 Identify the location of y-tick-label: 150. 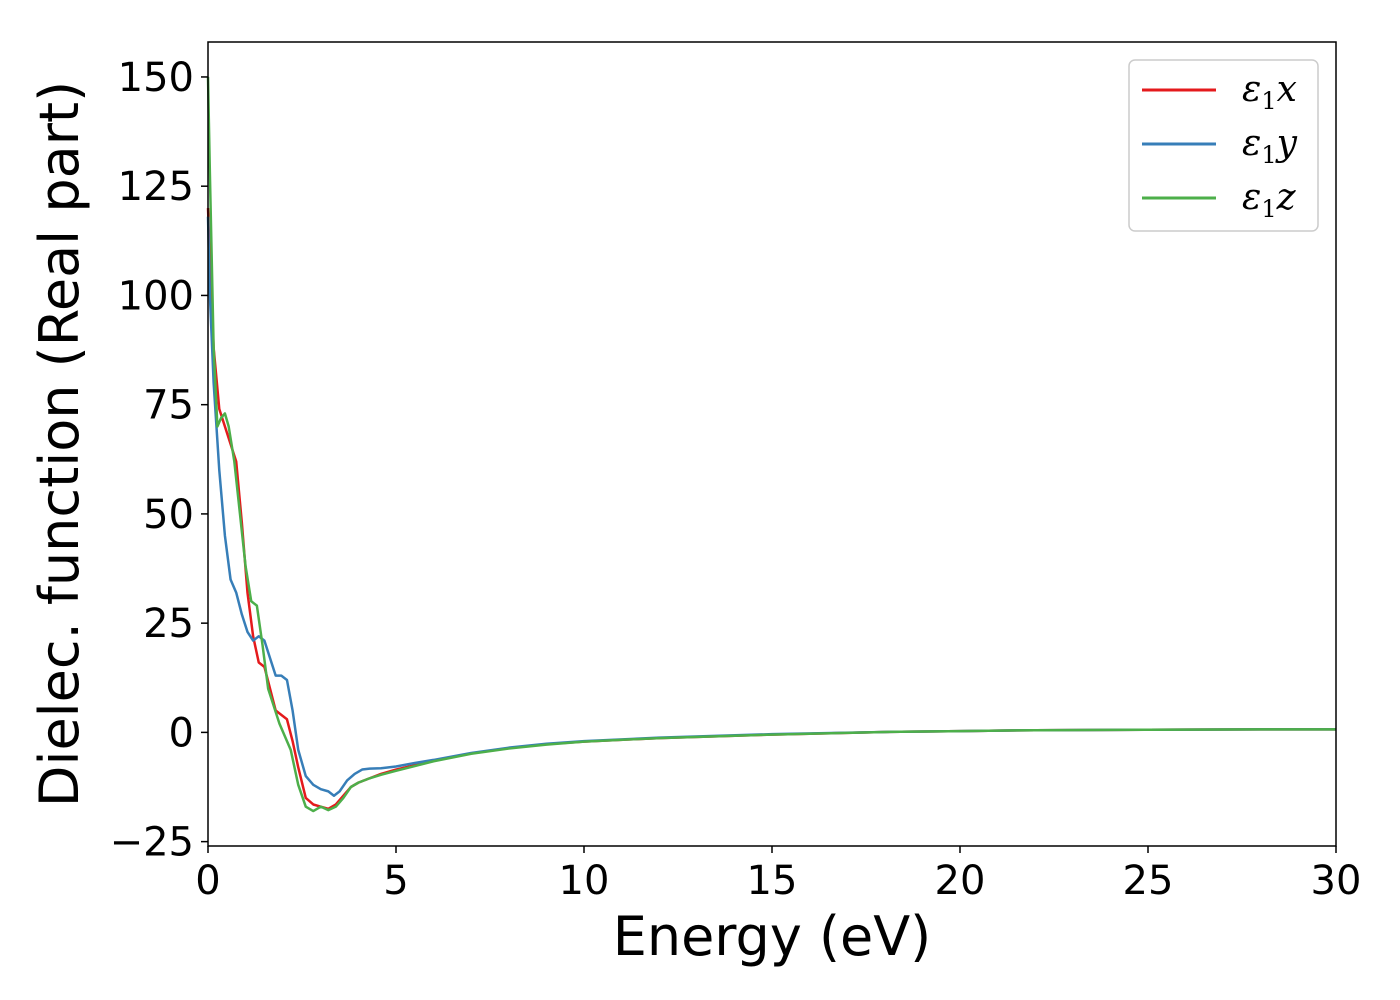
(156, 78).